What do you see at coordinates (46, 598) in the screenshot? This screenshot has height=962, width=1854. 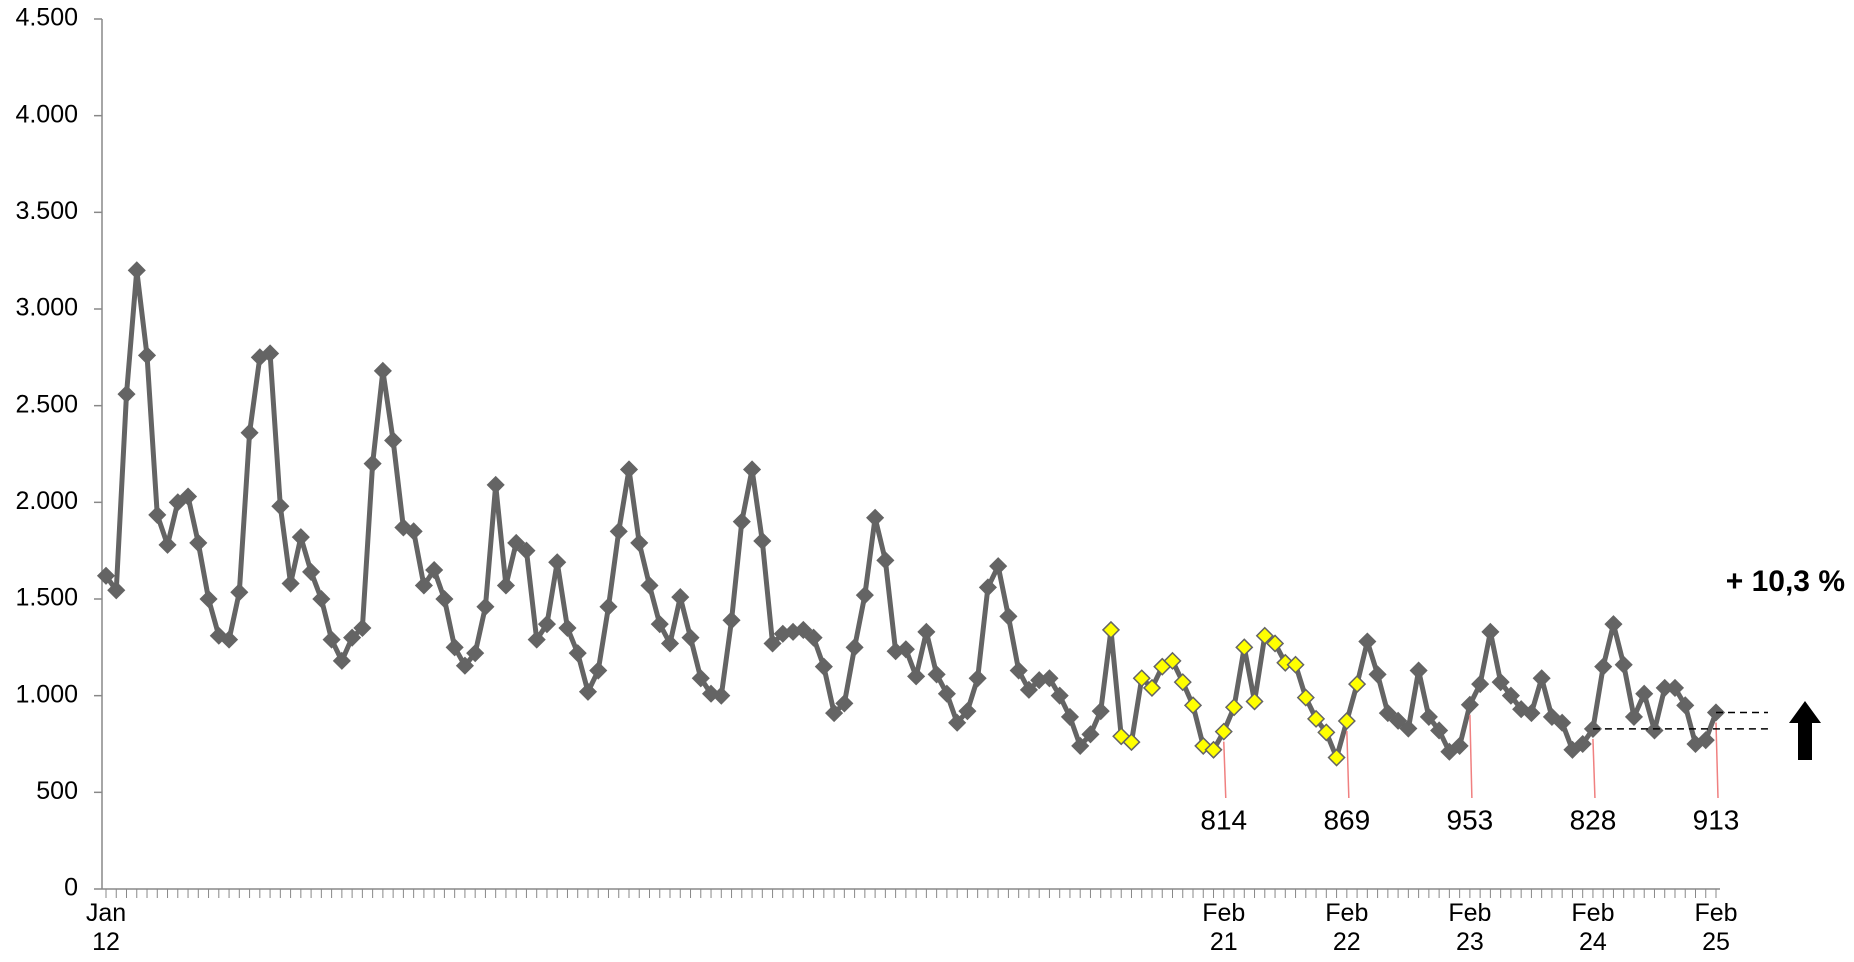 I see `y-tick-label: 1.500` at bounding box center [46, 598].